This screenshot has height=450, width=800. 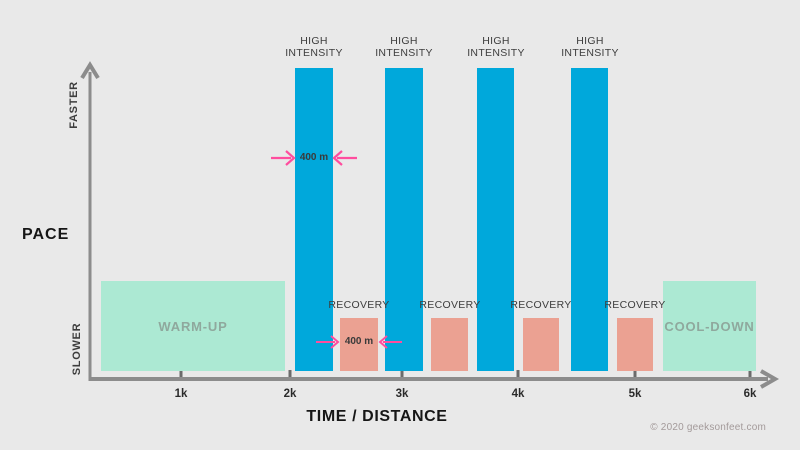 I want to click on x-tick-3k: 3k, so click(x=402, y=394).